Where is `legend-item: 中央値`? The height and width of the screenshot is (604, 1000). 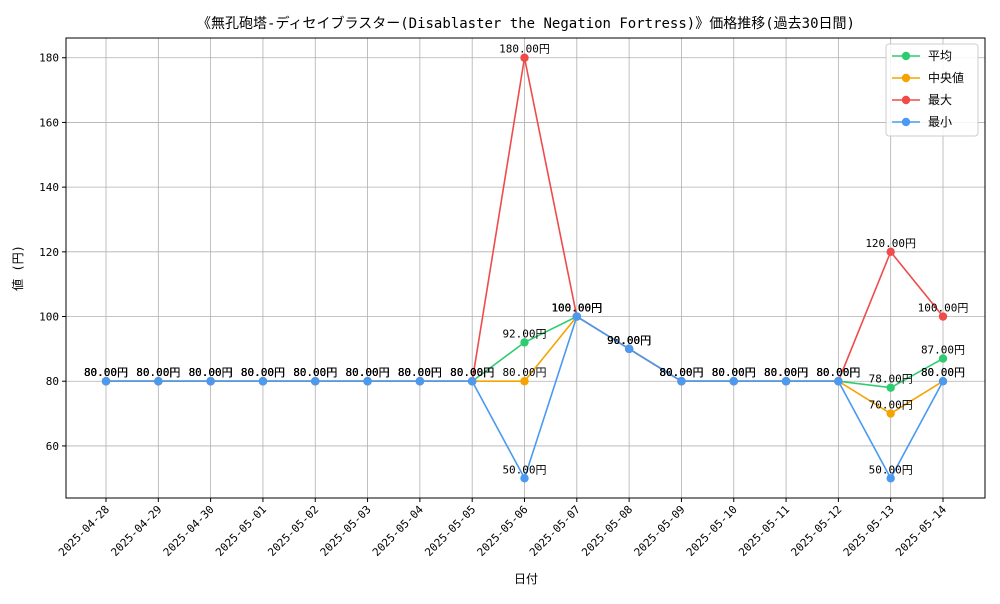
legend-item: 中央値 is located at coordinates (928, 77).